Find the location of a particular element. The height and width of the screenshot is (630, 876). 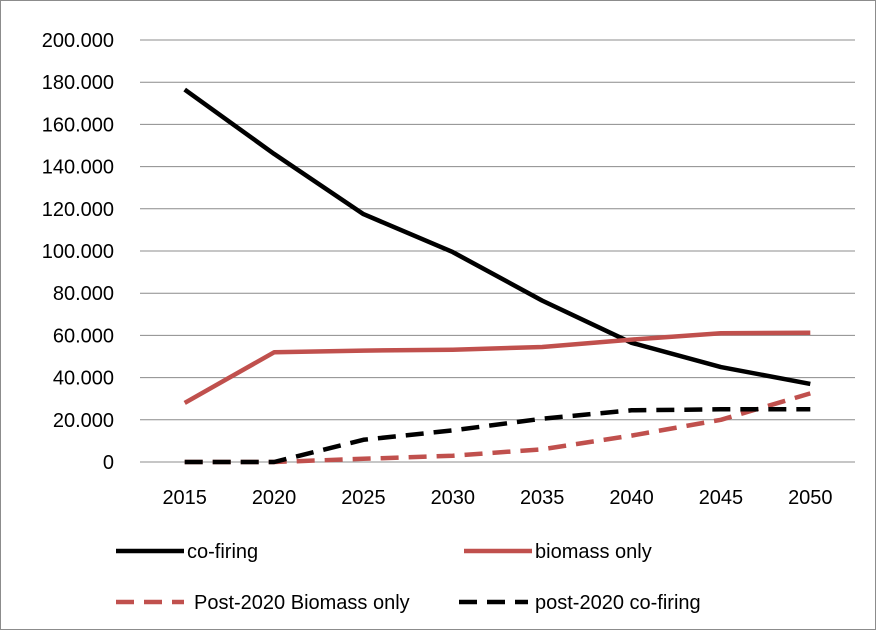

y-tick-label: 120.000 is located at coordinates (78, 210).